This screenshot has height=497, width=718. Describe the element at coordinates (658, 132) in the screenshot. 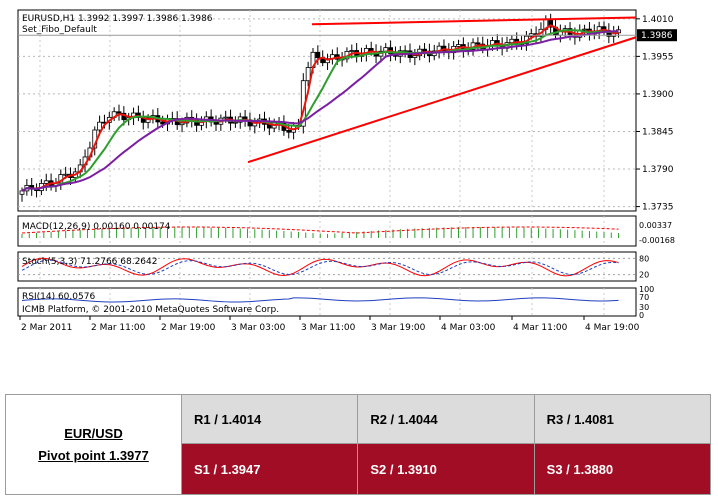

I see `price-tick-label: 1.3845` at that location.